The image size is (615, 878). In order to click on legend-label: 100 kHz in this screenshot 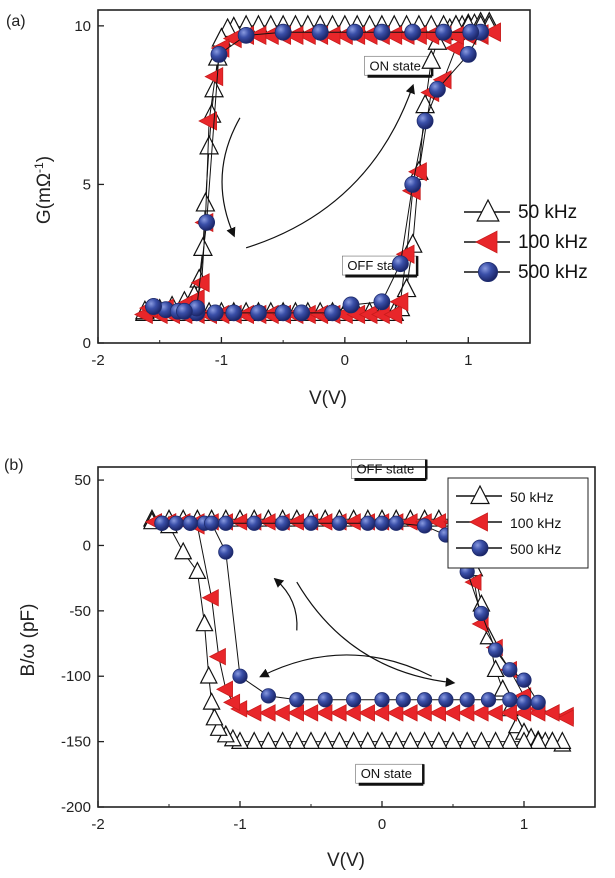, I will do `click(553, 242)`.